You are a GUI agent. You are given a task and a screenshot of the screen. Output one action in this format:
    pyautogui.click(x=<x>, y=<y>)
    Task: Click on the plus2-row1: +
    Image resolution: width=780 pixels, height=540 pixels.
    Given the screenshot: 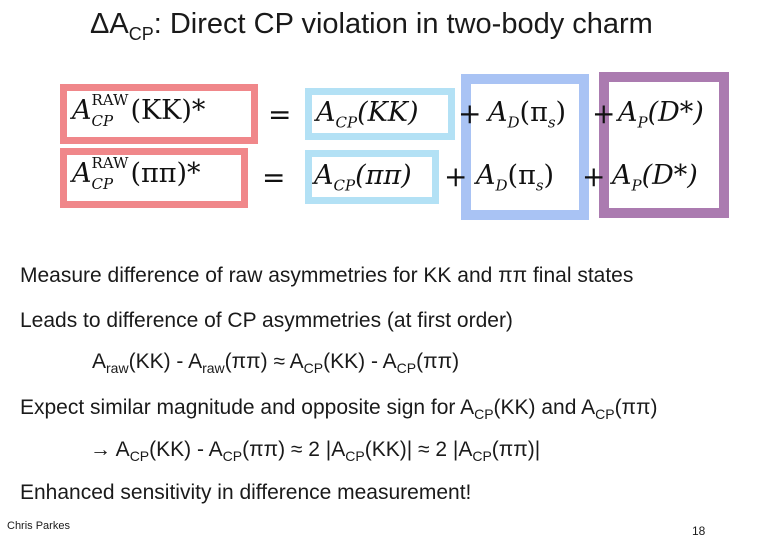 What is the action you would take?
    pyautogui.click(x=604, y=113)
    